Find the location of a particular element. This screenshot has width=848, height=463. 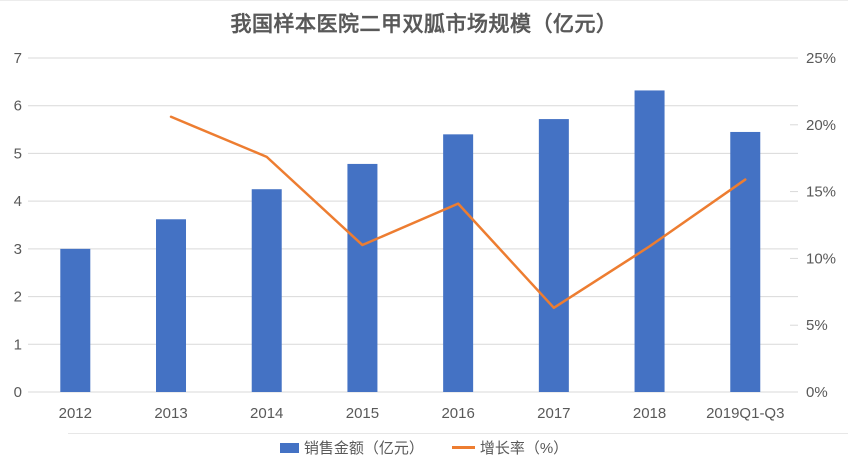

bar-series-swatch-icon is located at coordinates (289, 447).